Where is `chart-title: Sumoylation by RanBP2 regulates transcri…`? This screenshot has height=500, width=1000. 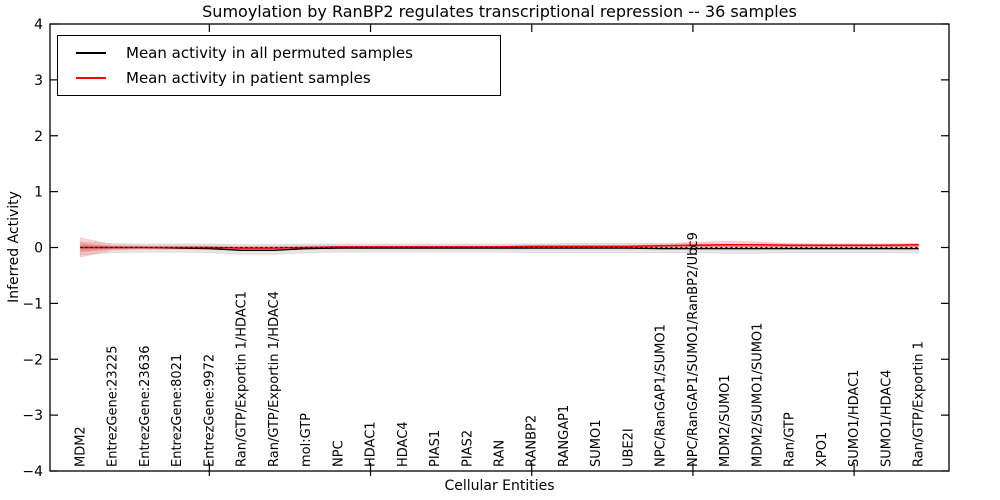 chart-title: Sumoylation by RanBP2 regulates transcri… is located at coordinates (499, 11).